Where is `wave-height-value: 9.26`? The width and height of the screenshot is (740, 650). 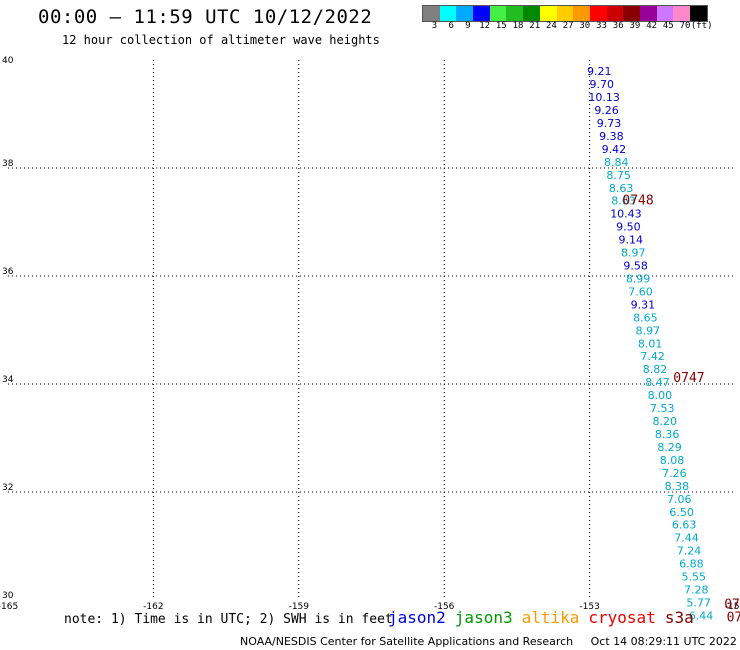
wave-height-value: 9.26 is located at coordinates (606, 110).